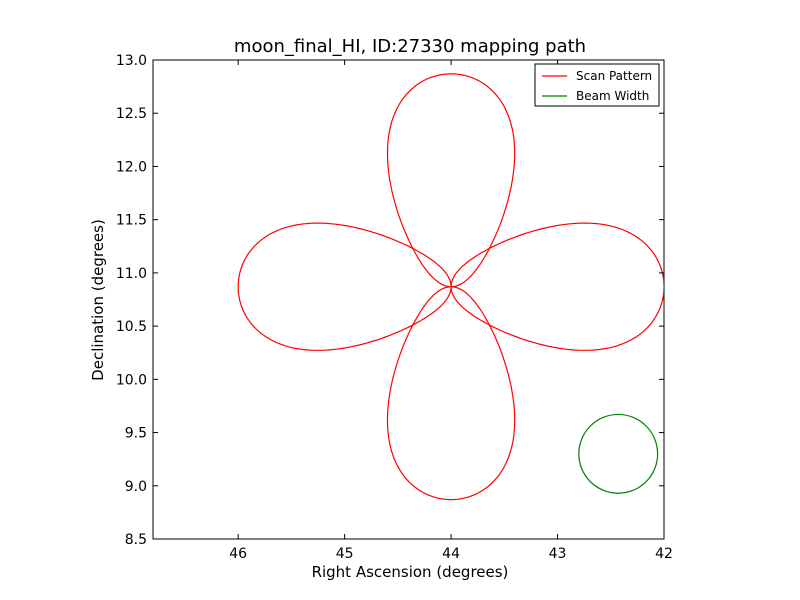 This screenshot has height=600, width=800. Describe the element at coordinates (451, 180) in the screenshot. I see `scan-pattern-lobe-up` at that location.